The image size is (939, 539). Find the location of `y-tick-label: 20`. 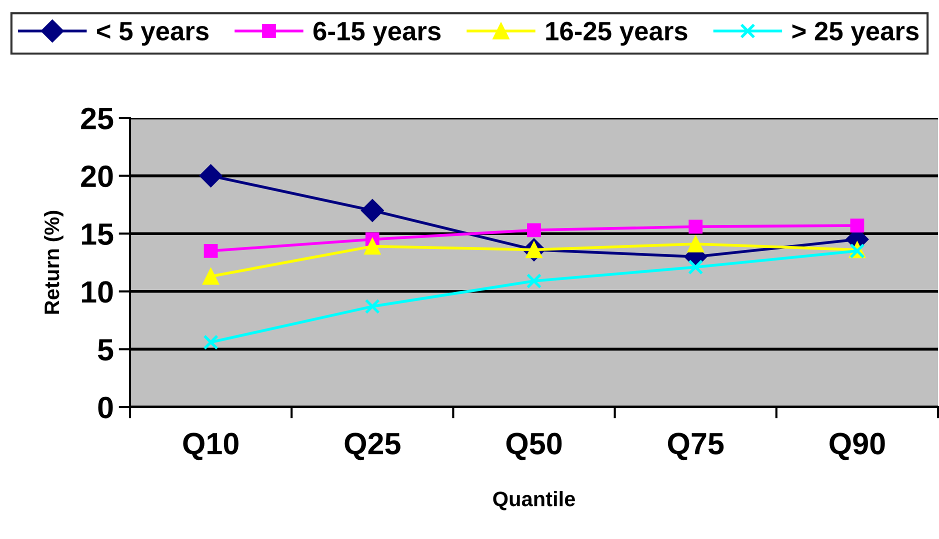

y-tick-label: 20 is located at coordinates (97, 177).